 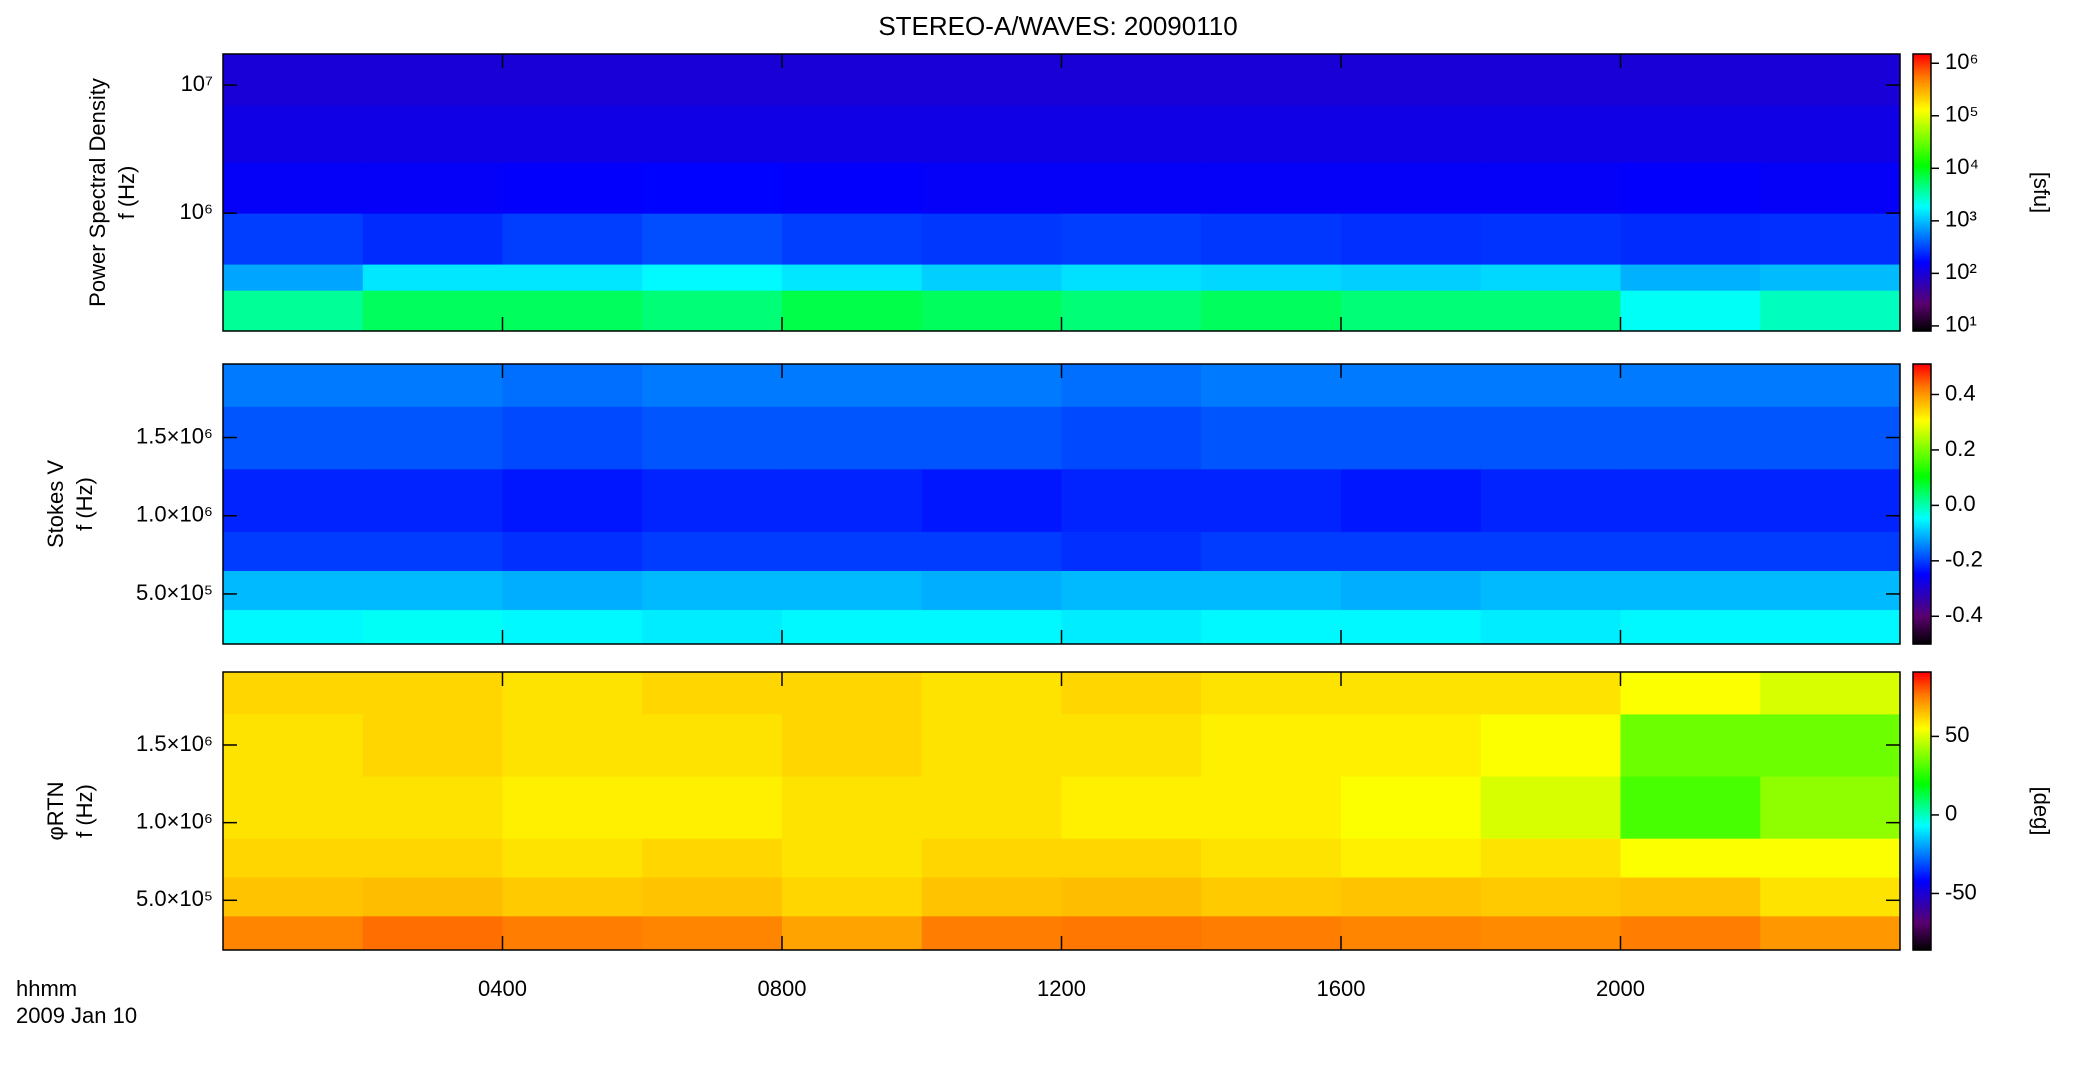 I want to click on y-axis-label: Stokes V, so click(x=55, y=504).